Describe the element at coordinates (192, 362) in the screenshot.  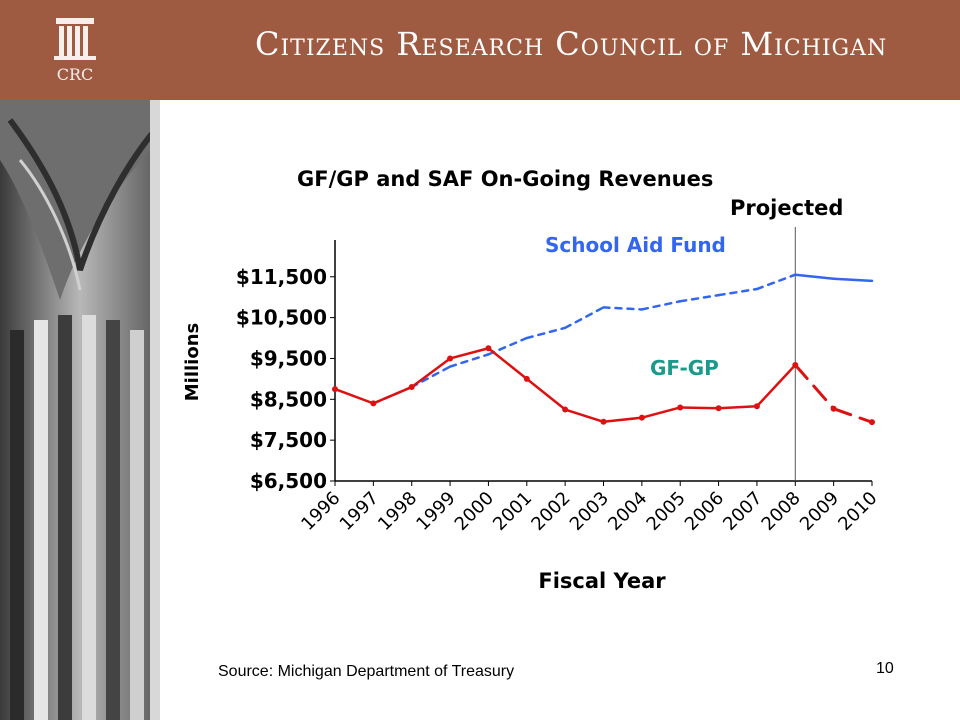
I see `y-axis-label: Millions` at that location.